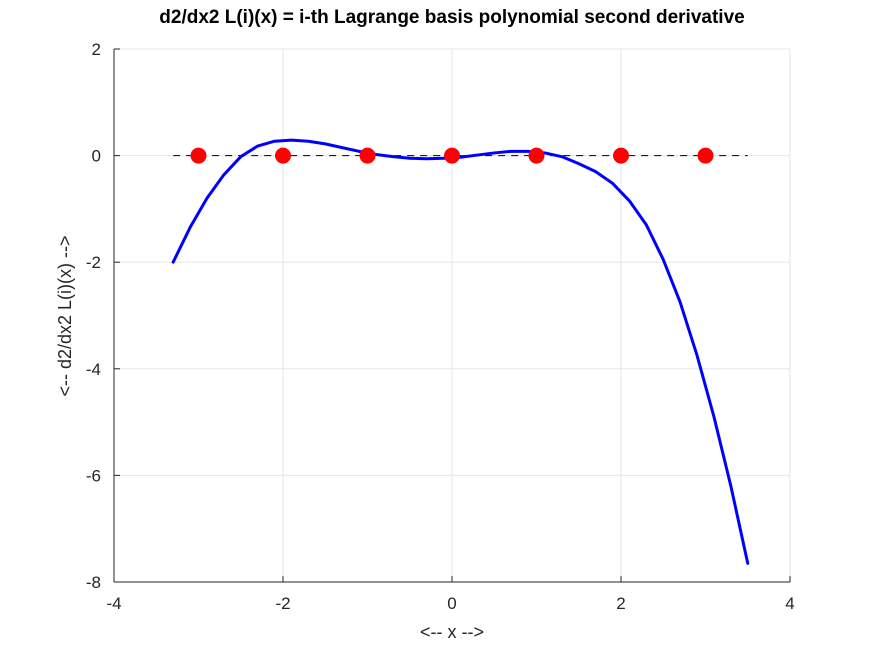 This screenshot has height=654, width=872. What do you see at coordinates (789, 603) in the screenshot?
I see `x-tick-label: 4` at bounding box center [789, 603].